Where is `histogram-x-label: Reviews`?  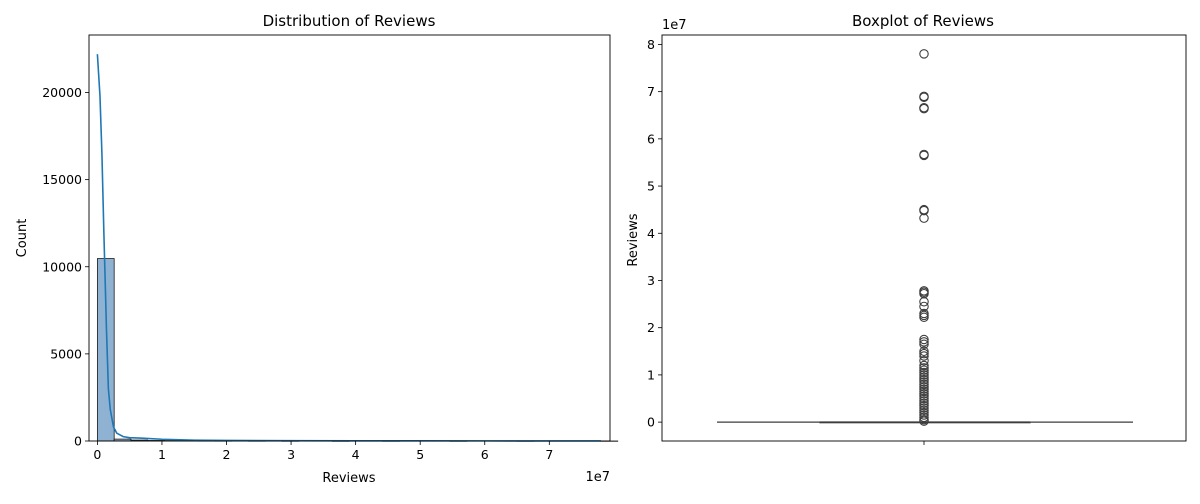
histogram-x-label: Reviews is located at coordinates (348, 478).